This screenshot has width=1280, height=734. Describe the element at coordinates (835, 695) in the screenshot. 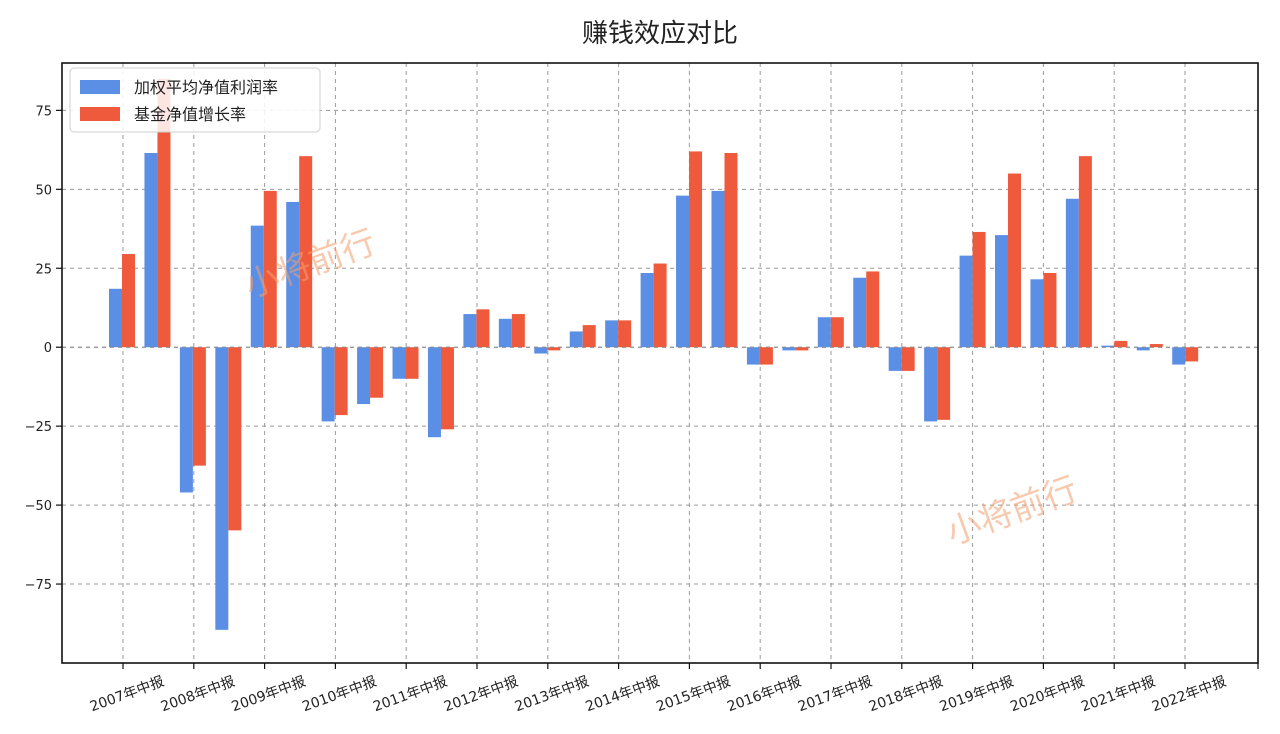

I see `x-tick-label: 2017年中报` at that location.